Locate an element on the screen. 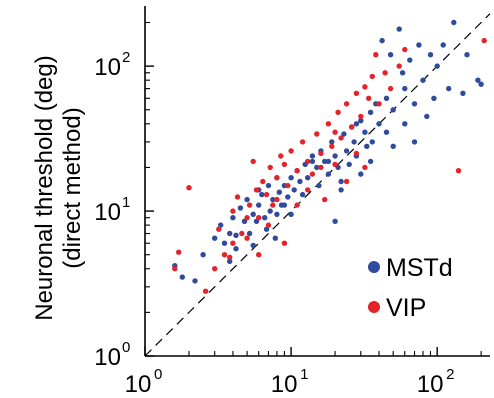 This screenshot has height=398, width=494. y-tick-exponent-2: 2 is located at coordinates (126, 57).